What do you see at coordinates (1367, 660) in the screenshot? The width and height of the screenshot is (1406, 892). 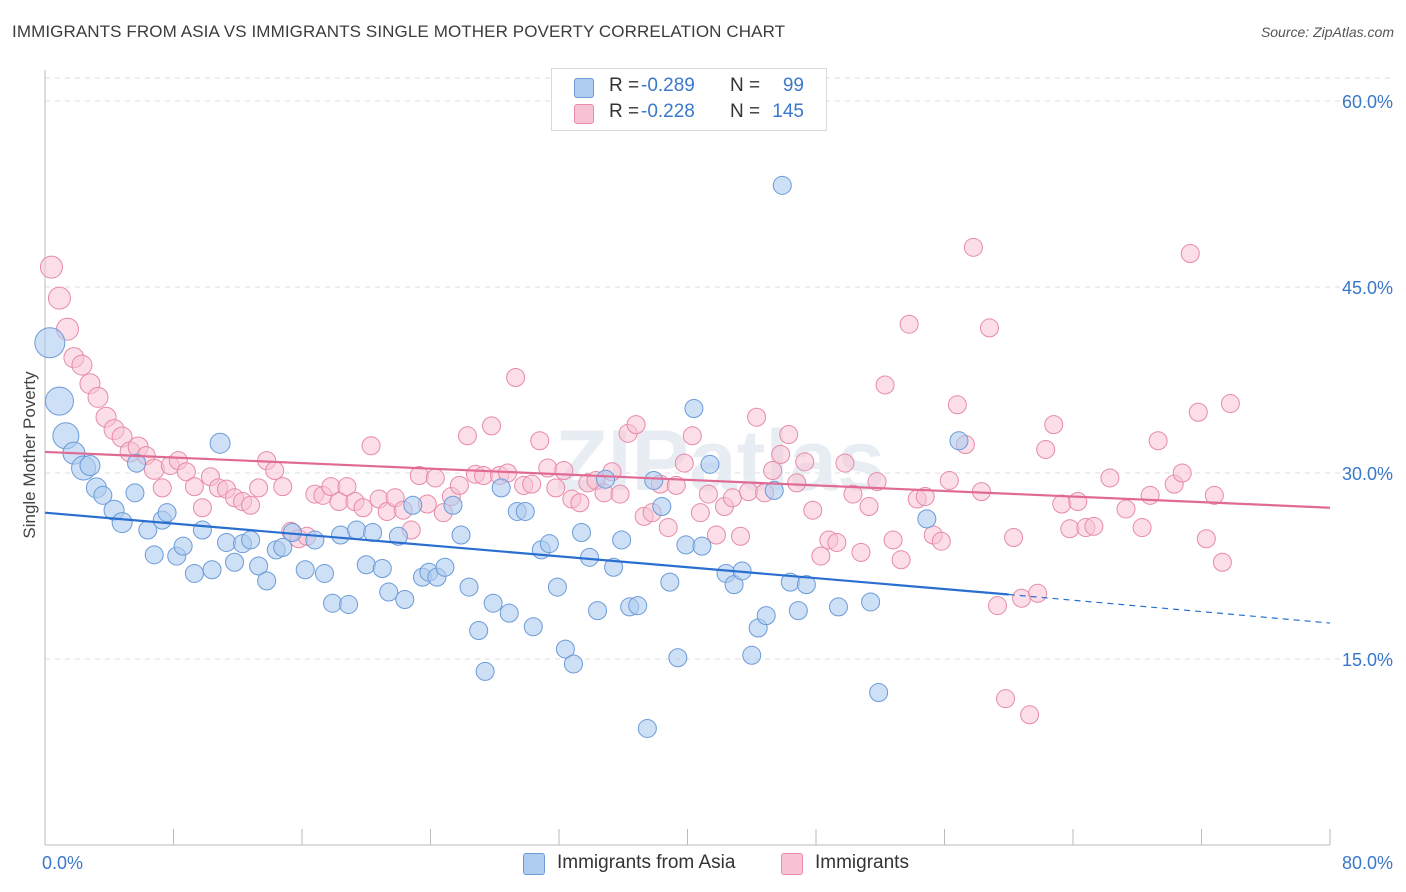 I see `y-tick-label: 15.0%` at bounding box center [1367, 660].